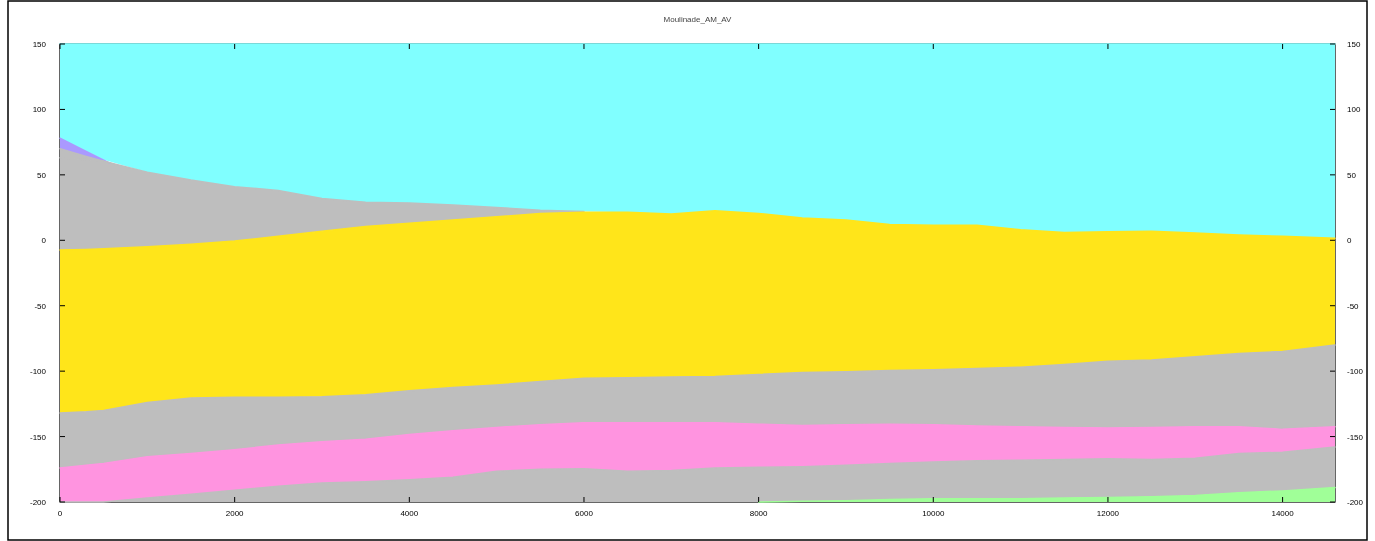 The height and width of the screenshot is (541, 1375). Describe the element at coordinates (933, 513) in the screenshot. I see `x-tick-label: 10000` at that location.